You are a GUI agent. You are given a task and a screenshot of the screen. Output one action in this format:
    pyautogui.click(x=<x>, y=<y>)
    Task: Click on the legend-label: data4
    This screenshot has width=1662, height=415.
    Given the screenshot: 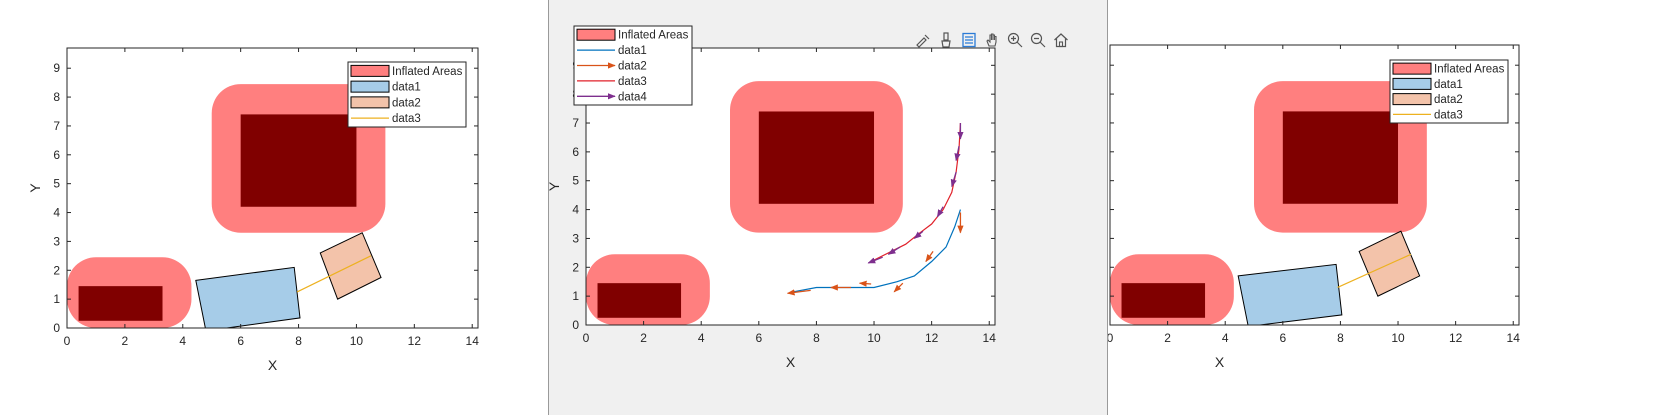 What is the action you would take?
    pyautogui.click(x=632, y=97)
    